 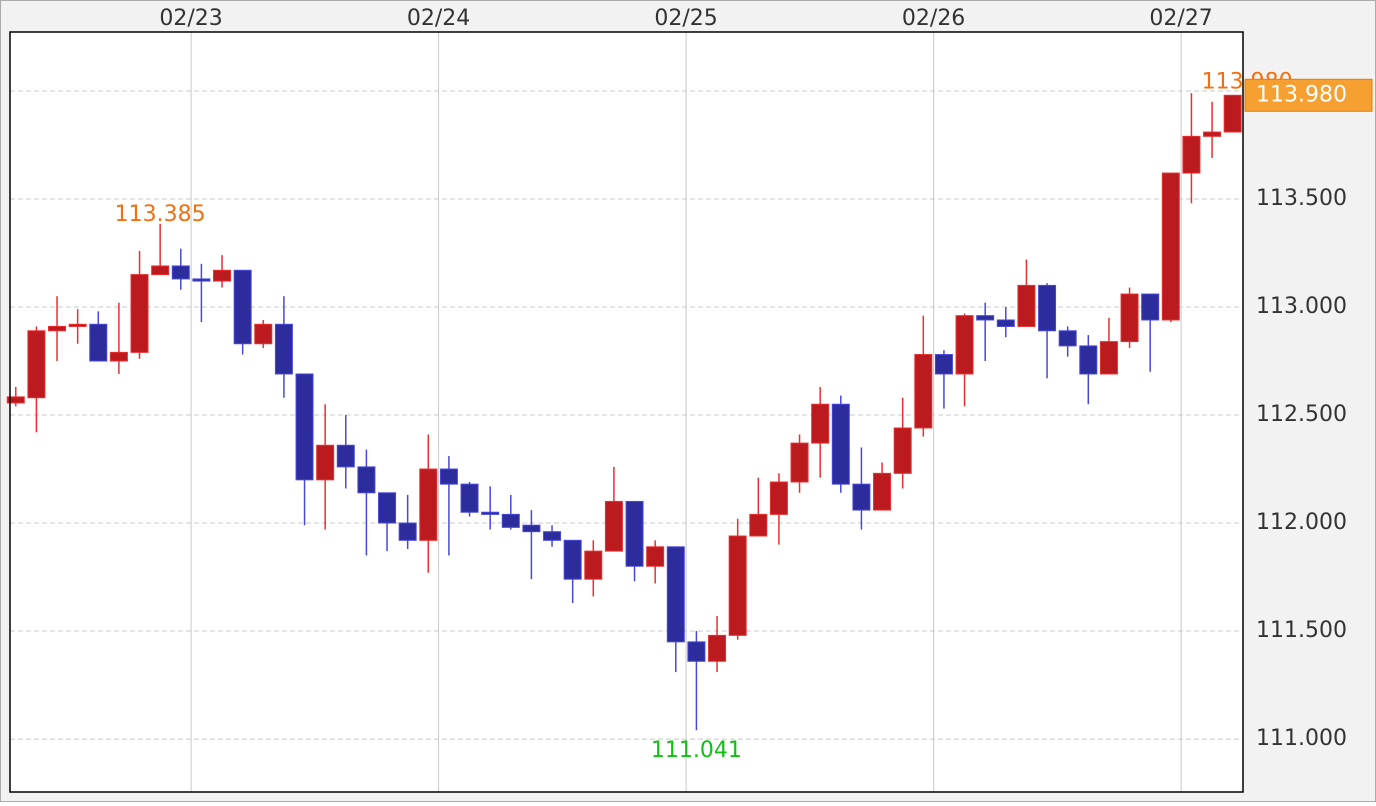 What do you see at coordinates (696, 750) in the screenshot?
I see `low-label: 111.041` at bounding box center [696, 750].